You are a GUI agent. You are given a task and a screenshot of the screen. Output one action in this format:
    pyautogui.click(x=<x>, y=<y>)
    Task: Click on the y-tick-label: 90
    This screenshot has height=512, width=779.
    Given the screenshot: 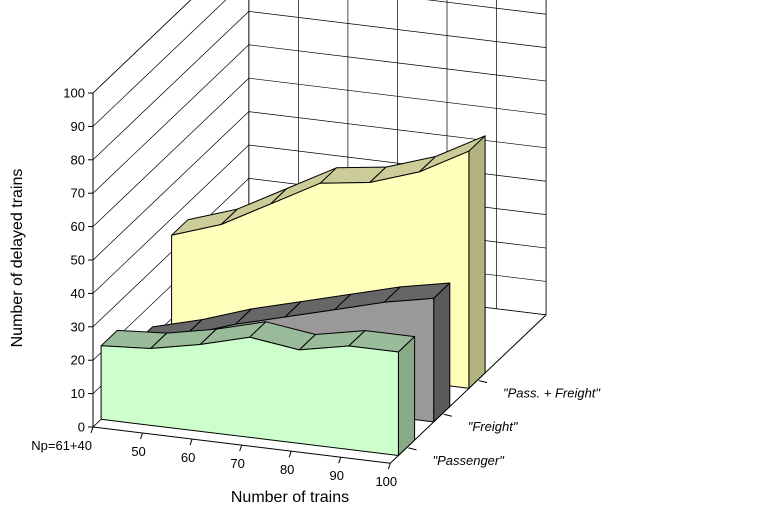 What is the action you would take?
    pyautogui.click(x=78, y=126)
    